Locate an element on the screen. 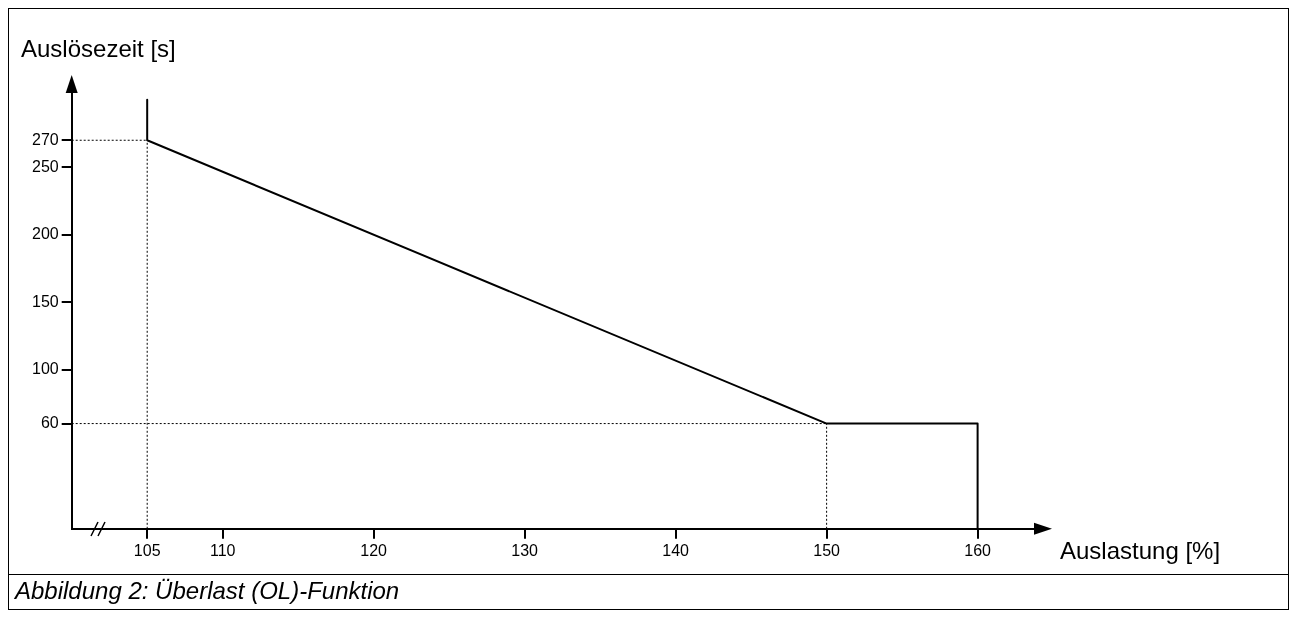 The width and height of the screenshot is (1297, 622). y-tick-label: 200 is located at coordinates (45, 234).